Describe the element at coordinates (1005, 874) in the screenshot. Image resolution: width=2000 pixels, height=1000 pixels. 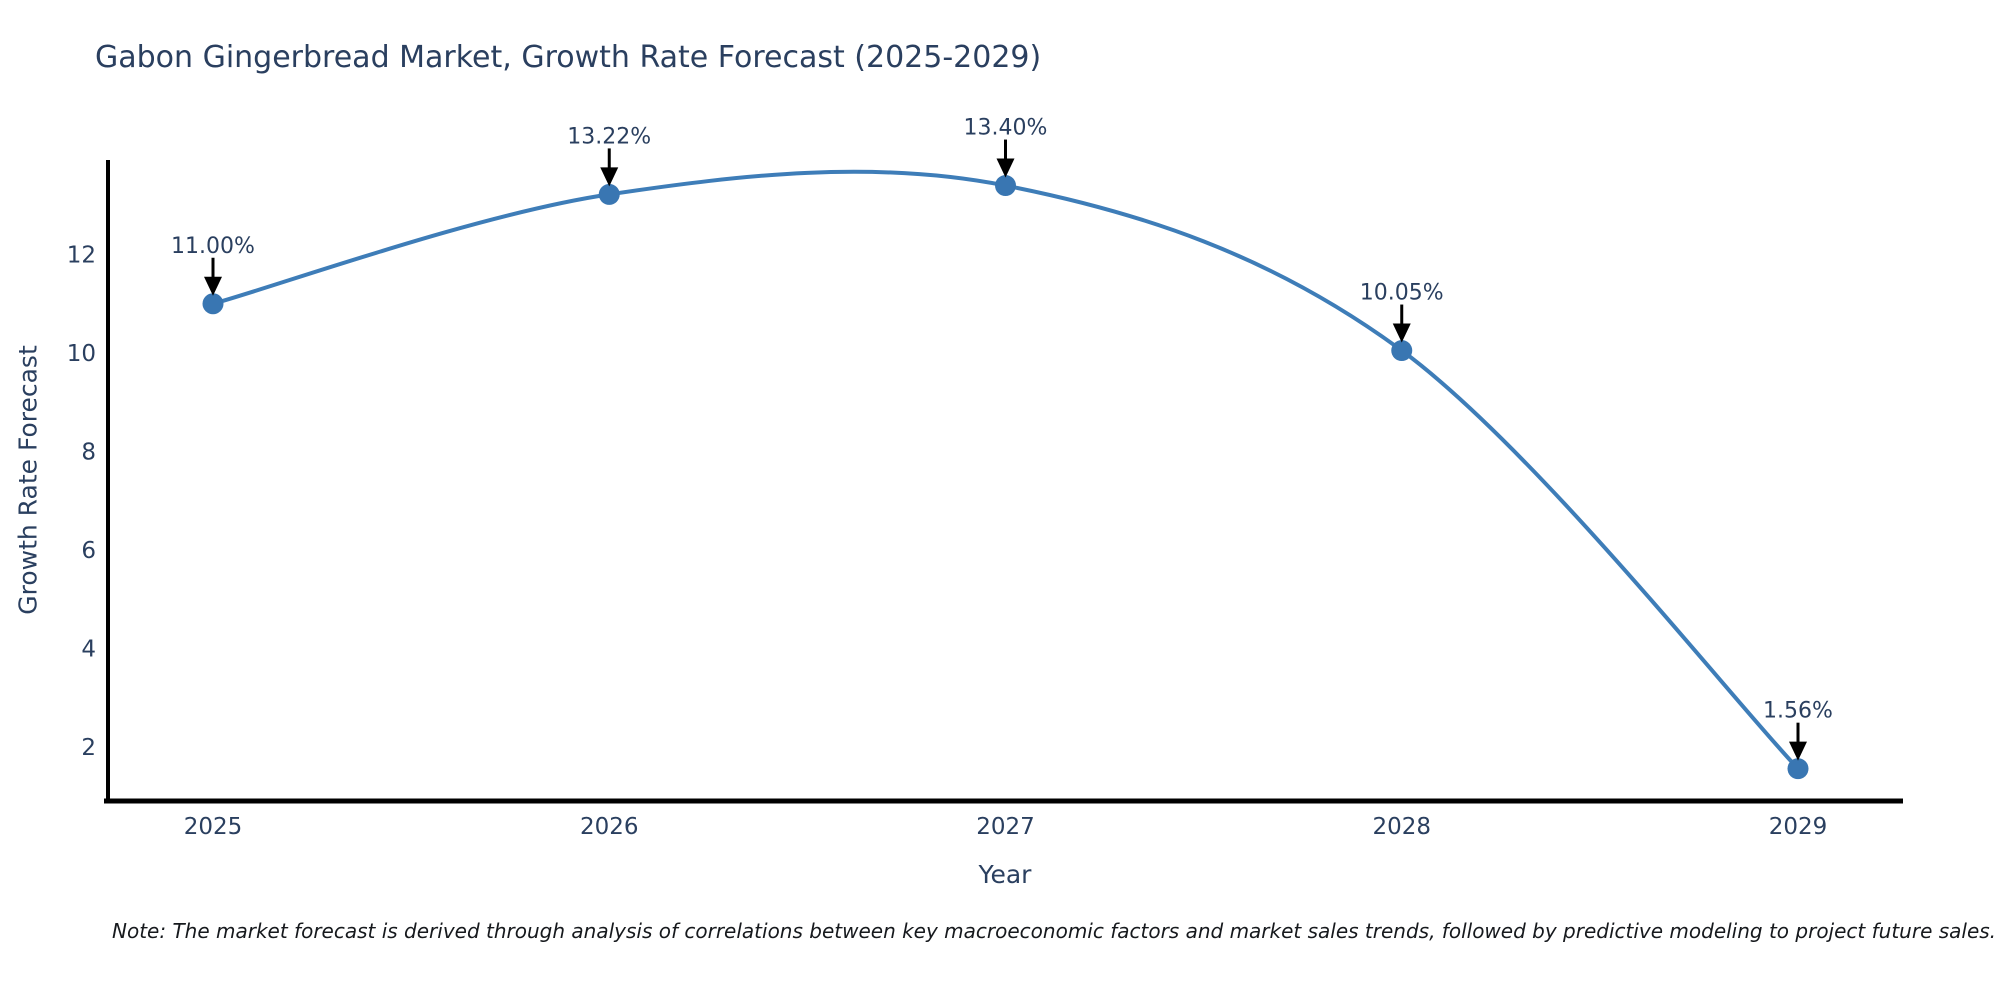
I see `x-axis-title: Year` at that location.